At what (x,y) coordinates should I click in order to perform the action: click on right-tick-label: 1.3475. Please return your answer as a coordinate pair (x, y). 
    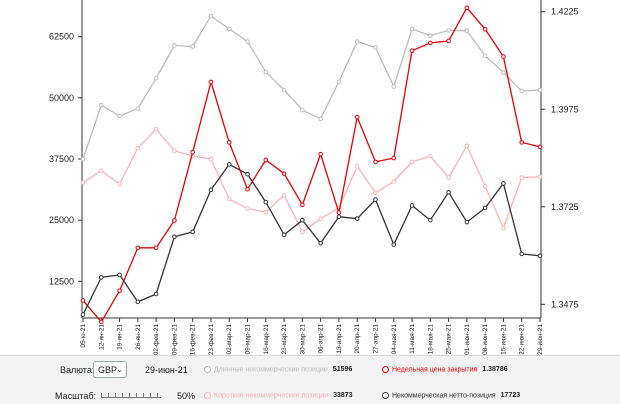
    Looking at the image, I should click on (565, 304).